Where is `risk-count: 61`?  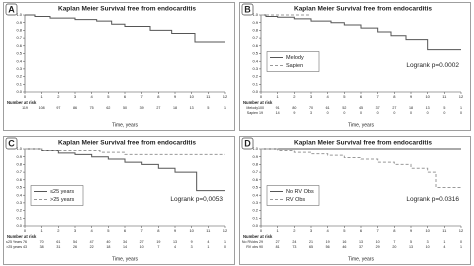 risk-count: 61 is located at coordinates (58, 242).